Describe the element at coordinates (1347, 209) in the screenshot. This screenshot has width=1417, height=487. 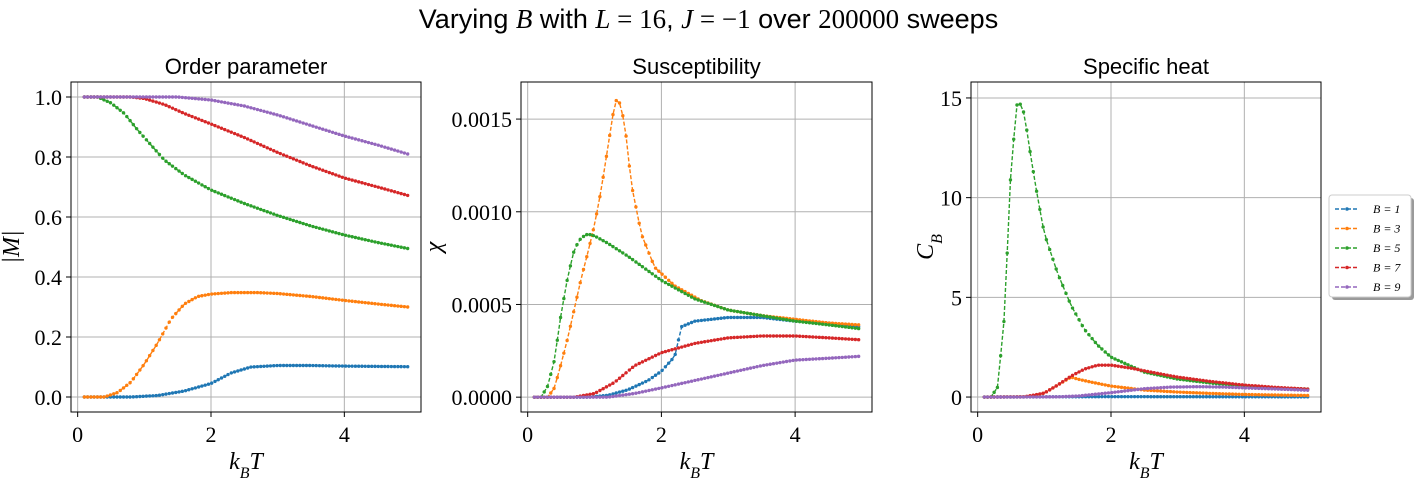
I see `legend-marker` at that location.